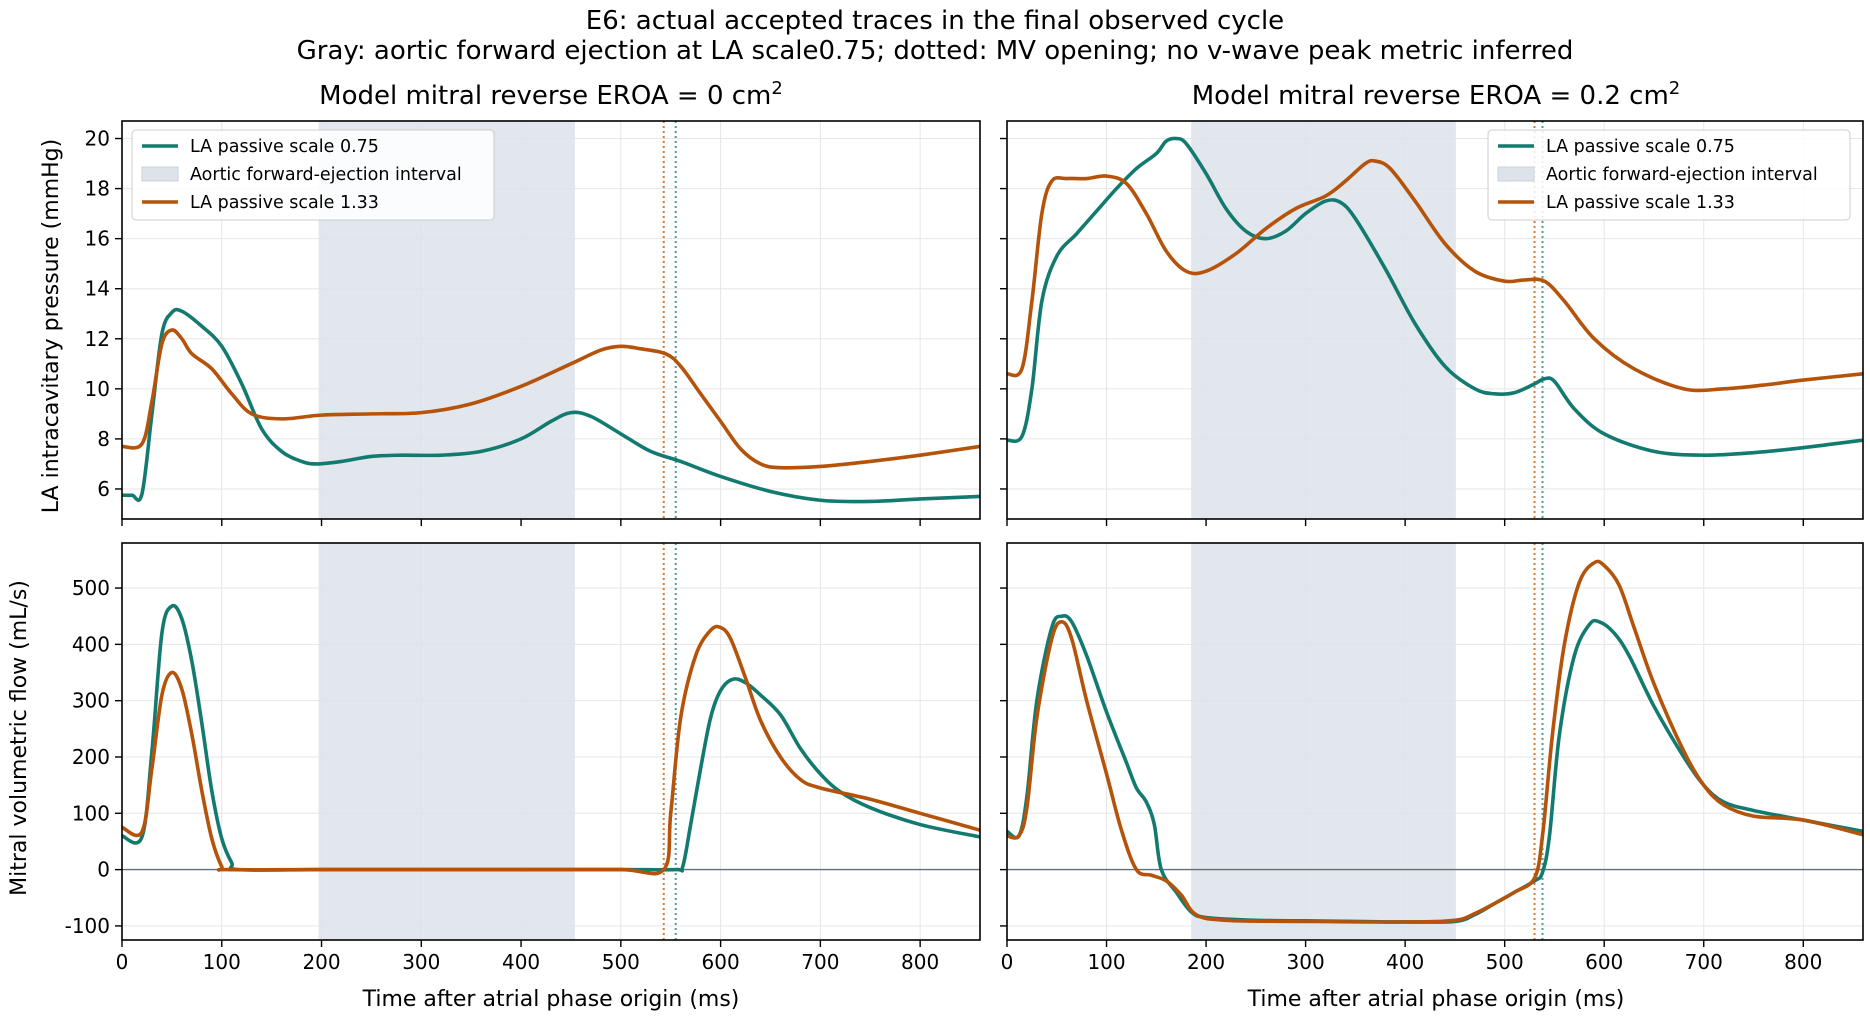 This screenshot has width=1870, height=1020. What do you see at coordinates (97, 139) in the screenshot?
I see `y-tick-label: 20` at bounding box center [97, 139].